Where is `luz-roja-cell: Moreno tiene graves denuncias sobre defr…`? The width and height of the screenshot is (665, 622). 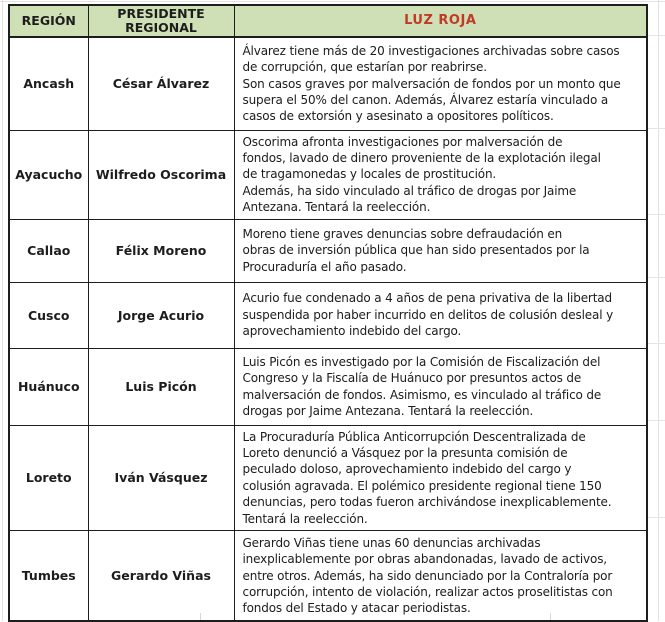
luz-roja-cell: Moreno tiene graves denuncias sobre defr… is located at coordinates (440, 250).